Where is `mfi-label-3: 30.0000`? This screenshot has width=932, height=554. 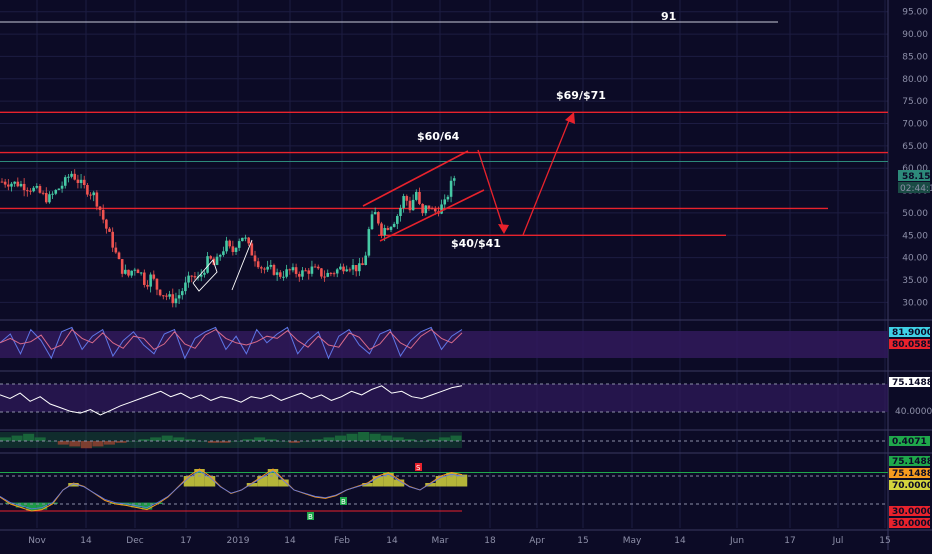 mfi-label-3: 30.0000 is located at coordinates (912, 512).